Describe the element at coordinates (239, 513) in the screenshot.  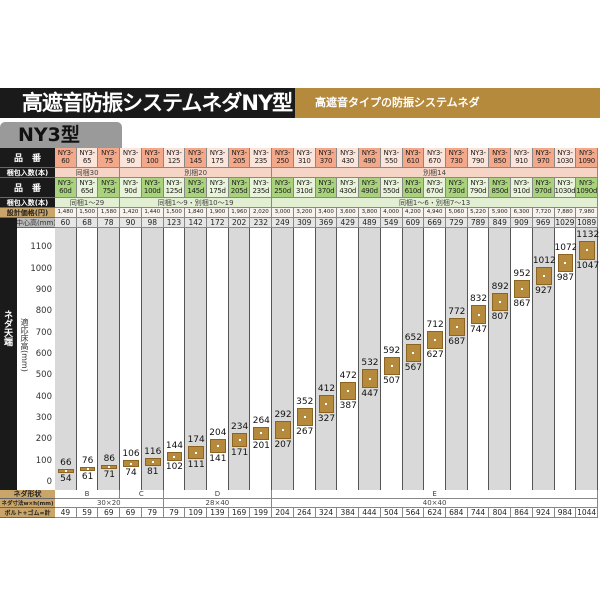
I see `bolt-total: 169` at that location.